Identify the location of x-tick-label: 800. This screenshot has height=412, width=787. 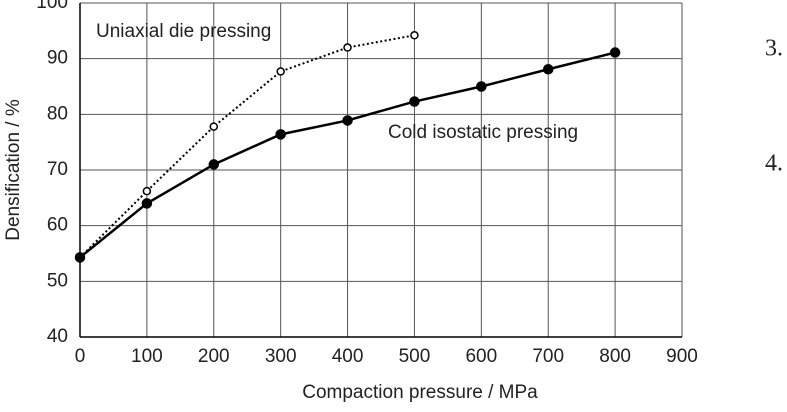
(615, 356).